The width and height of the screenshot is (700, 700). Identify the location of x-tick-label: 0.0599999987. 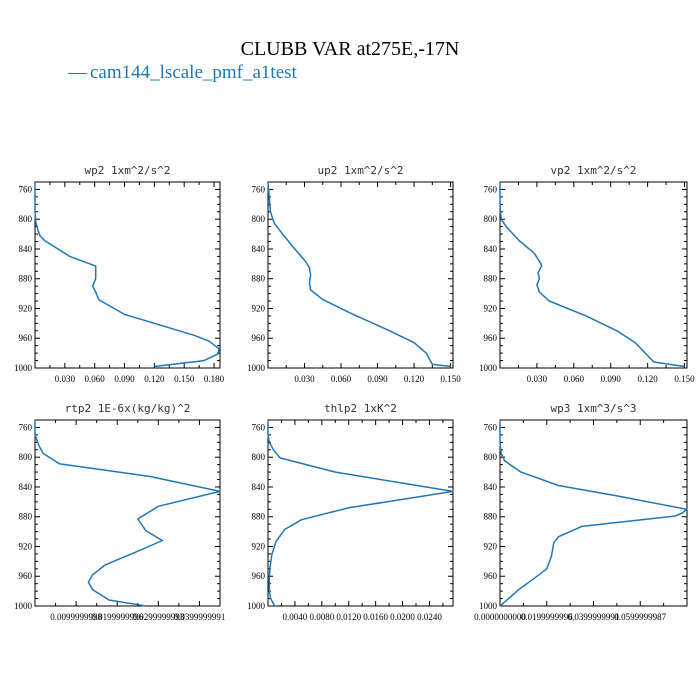
(640, 617).